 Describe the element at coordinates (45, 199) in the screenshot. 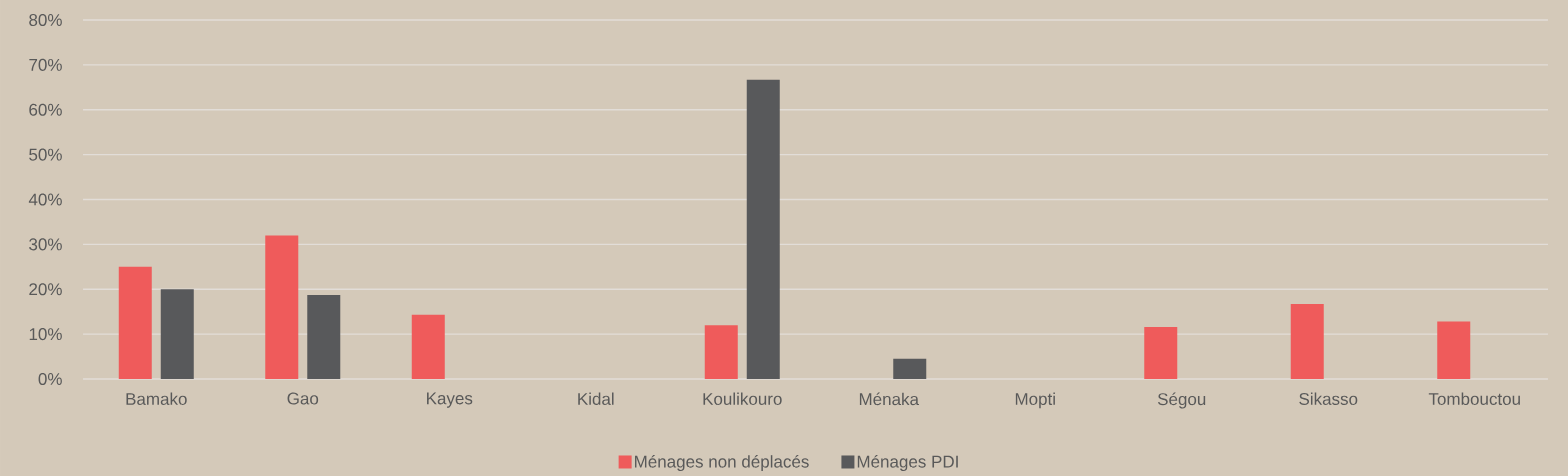

I see `y-tick-label: 40%` at that location.